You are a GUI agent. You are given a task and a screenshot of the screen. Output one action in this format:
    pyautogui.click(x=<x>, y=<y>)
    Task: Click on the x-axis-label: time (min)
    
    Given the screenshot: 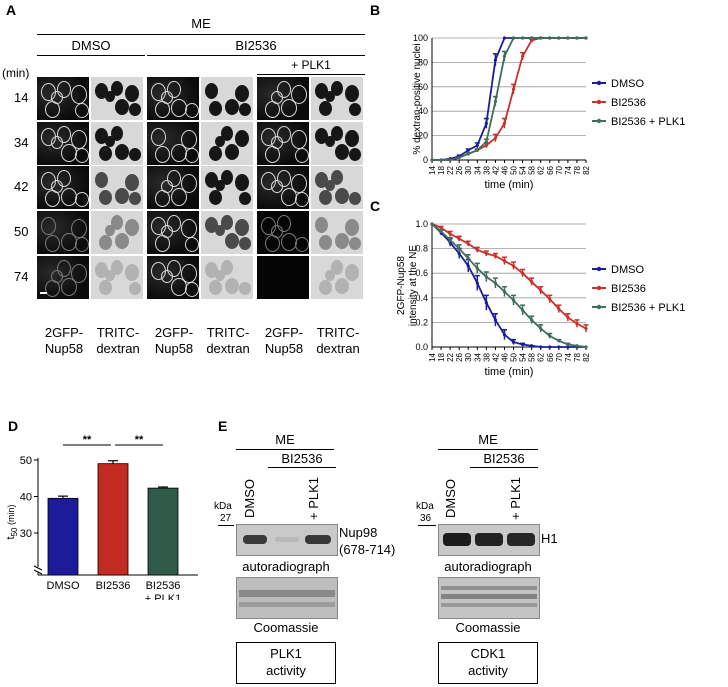 What is the action you would take?
    pyautogui.click(x=509, y=185)
    